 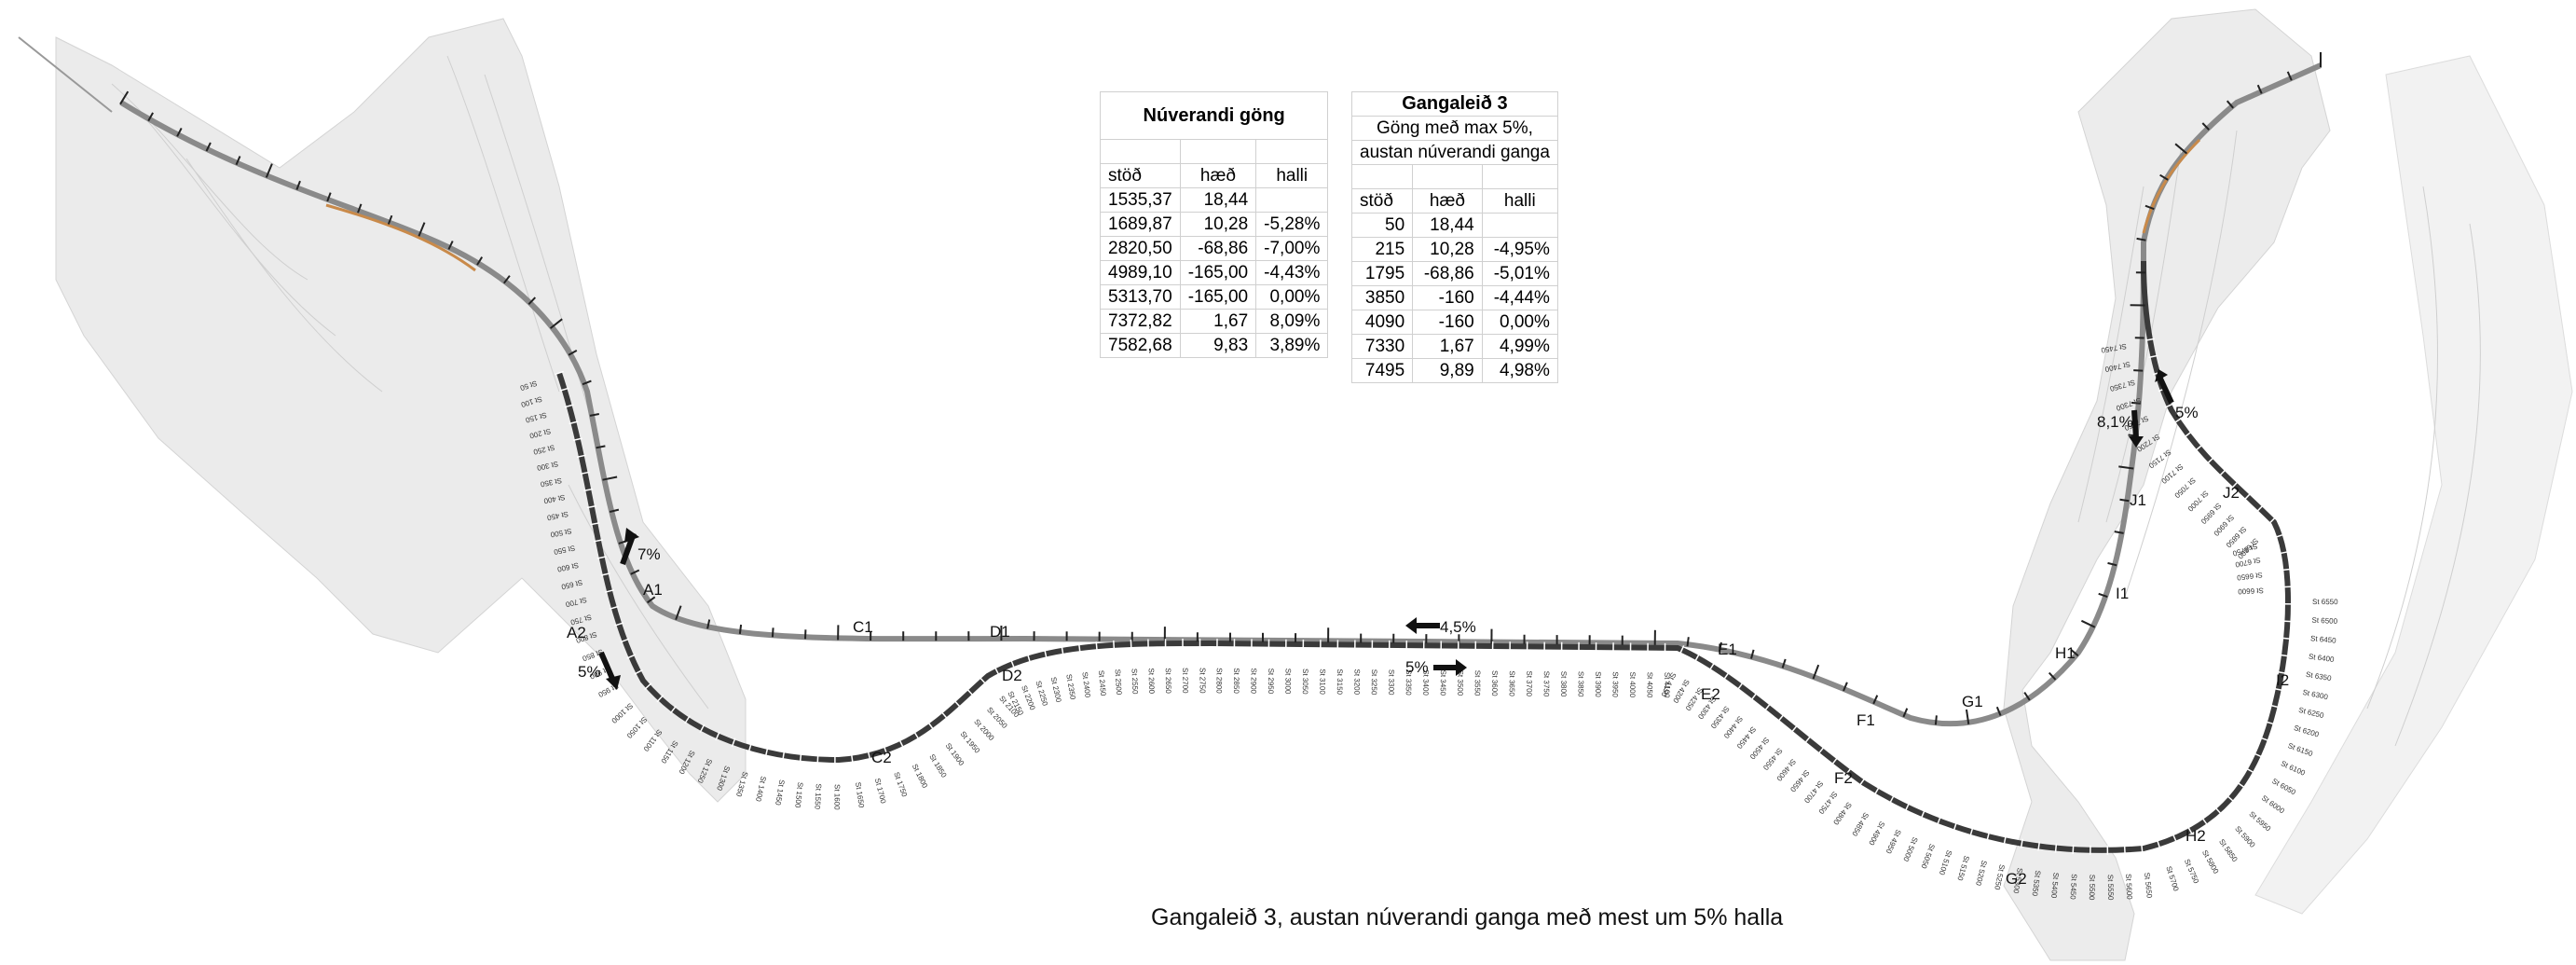 What do you see at coordinates (2321, 659) in the screenshot?
I see `station-label: St 6400` at bounding box center [2321, 659].